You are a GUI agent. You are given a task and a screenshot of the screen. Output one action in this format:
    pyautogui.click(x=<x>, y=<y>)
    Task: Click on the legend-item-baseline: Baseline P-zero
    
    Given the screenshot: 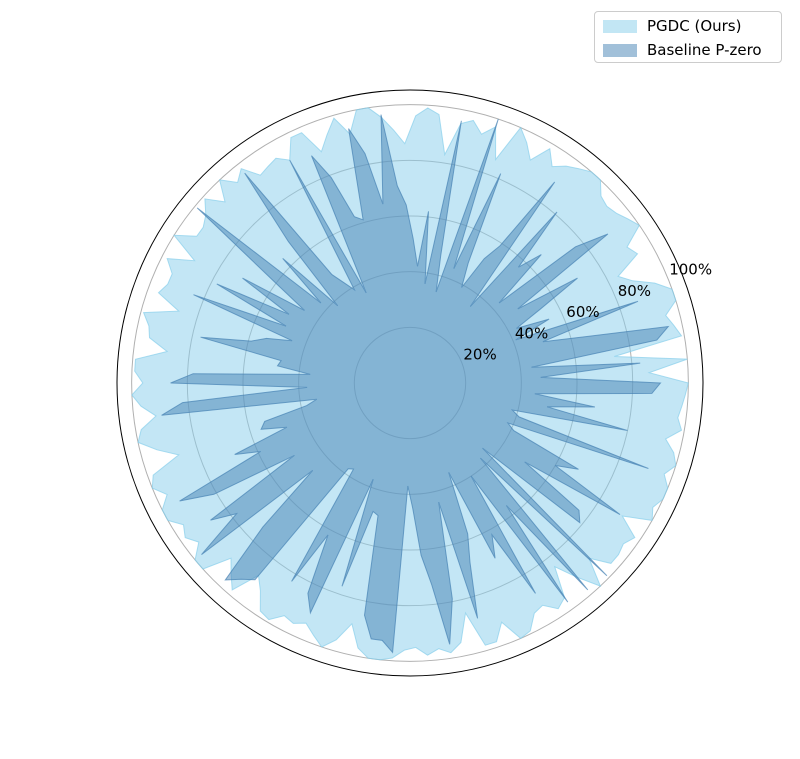 What is the action you would take?
    pyautogui.click(x=682, y=50)
    